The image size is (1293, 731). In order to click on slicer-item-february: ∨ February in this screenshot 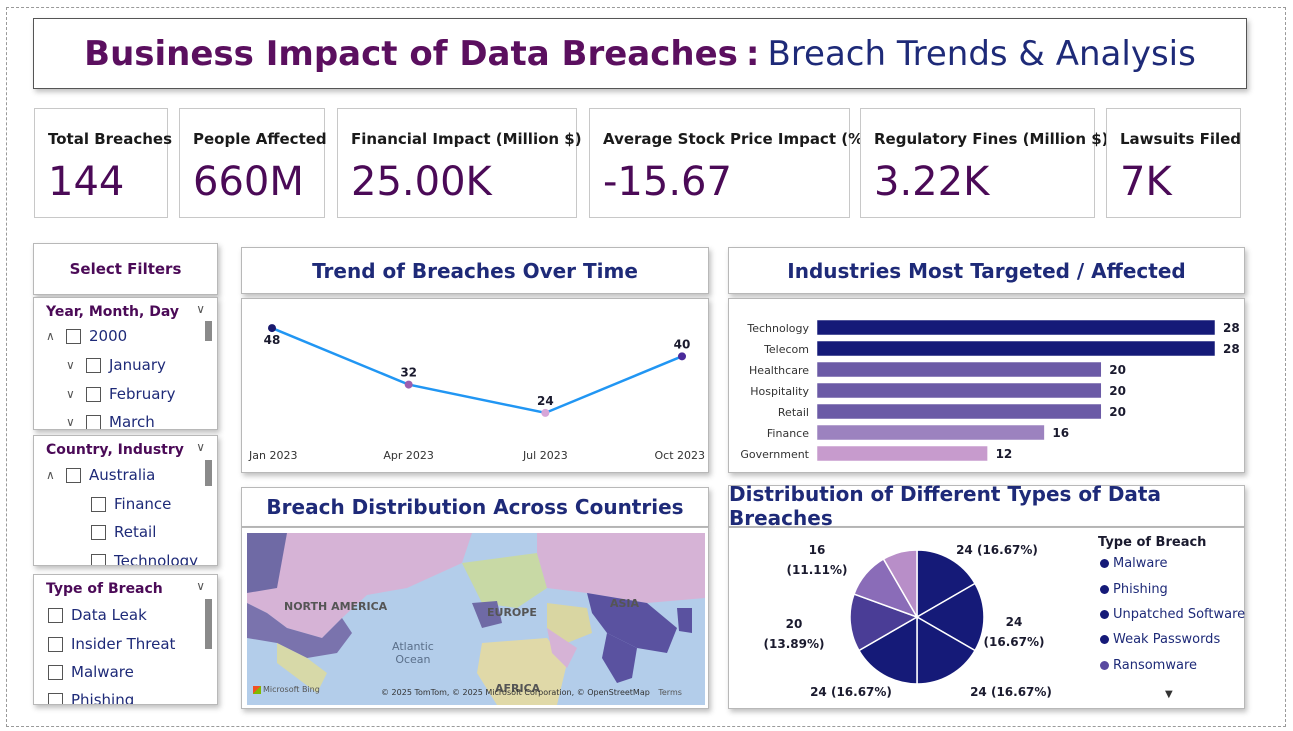, I will do `click(121, 394)`.